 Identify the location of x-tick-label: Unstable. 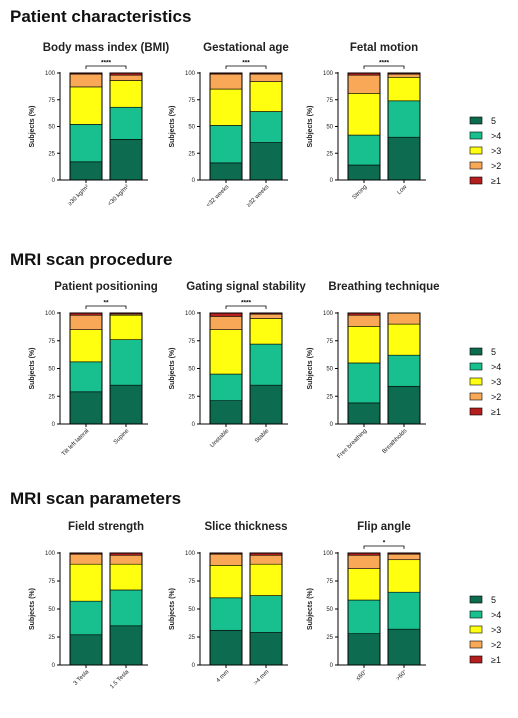
(219, 438).